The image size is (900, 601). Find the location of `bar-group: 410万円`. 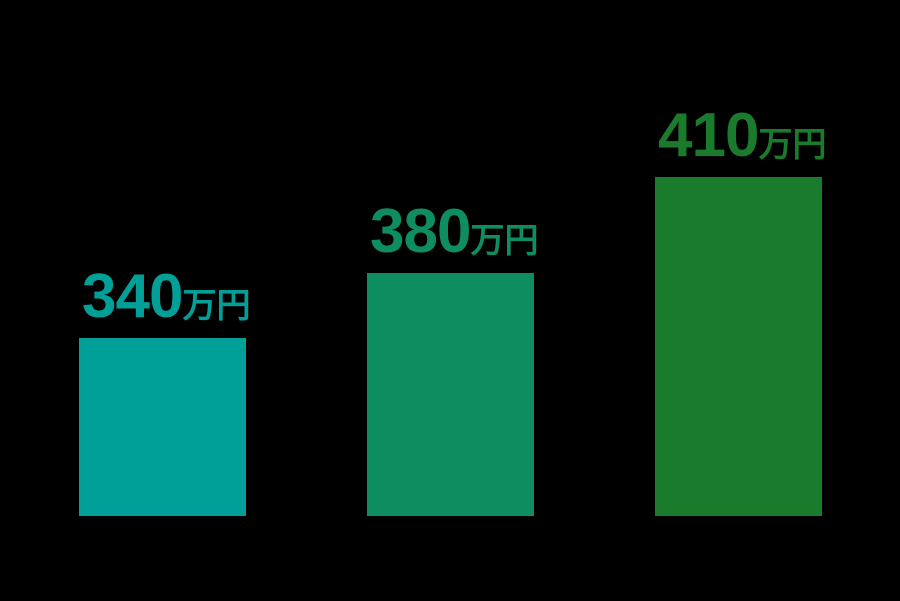

bar-group: 410万円 is located at coordinates (740, 310).